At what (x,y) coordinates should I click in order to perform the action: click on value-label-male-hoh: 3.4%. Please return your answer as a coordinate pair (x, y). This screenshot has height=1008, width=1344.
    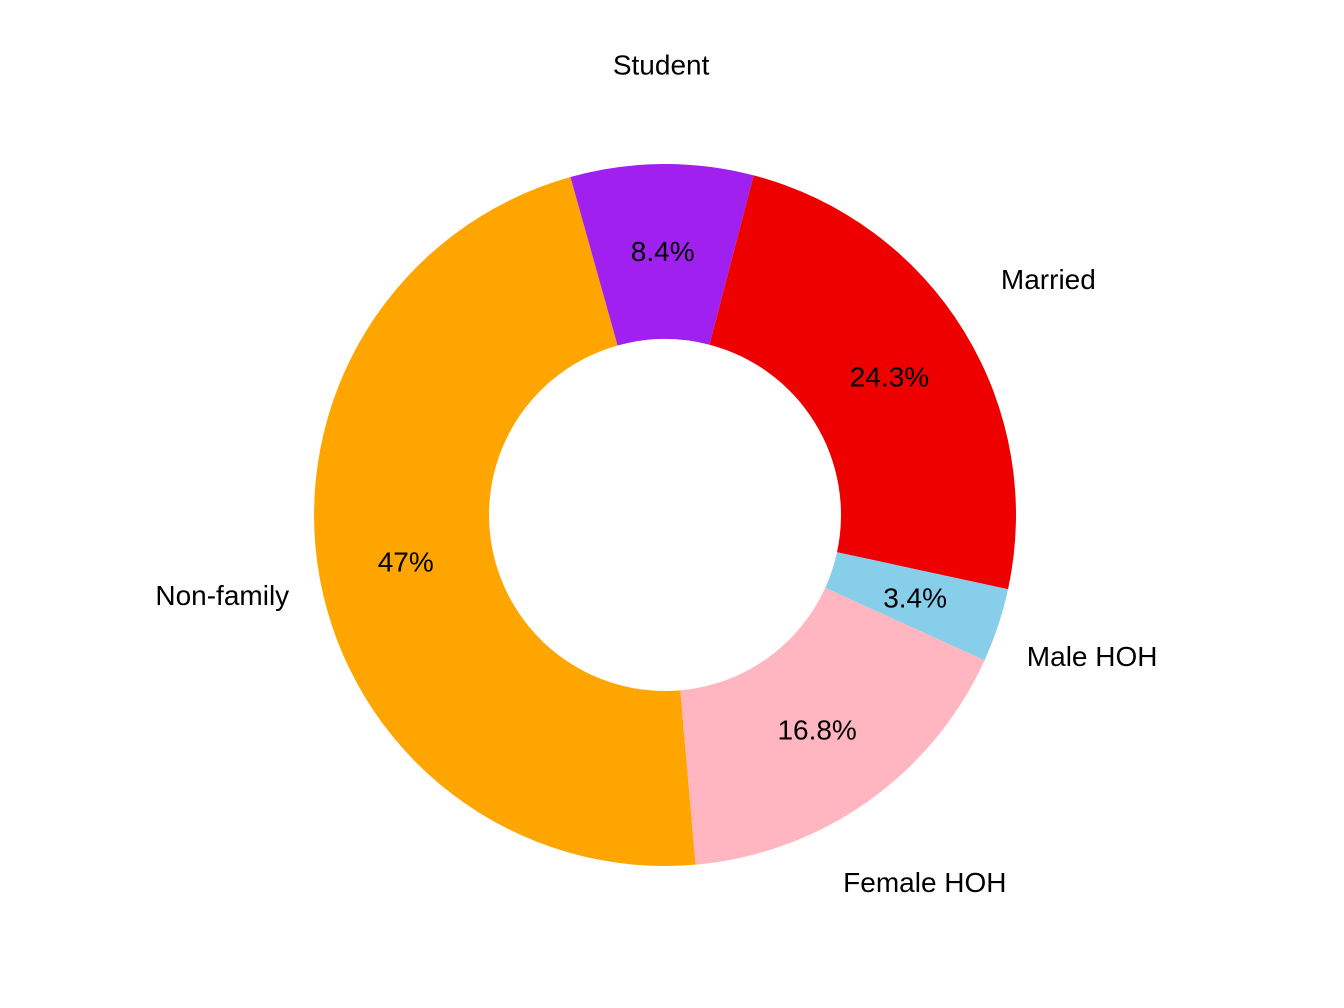
    Looking at the image, I should click on (915, 597).